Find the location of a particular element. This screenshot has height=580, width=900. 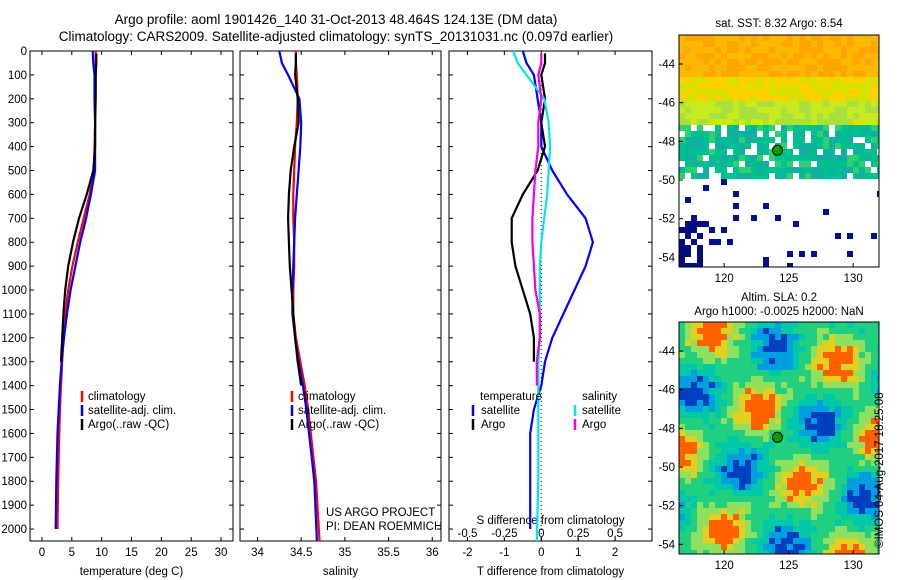

map-xtick-label: 125 is located at coordinates (788, 279).